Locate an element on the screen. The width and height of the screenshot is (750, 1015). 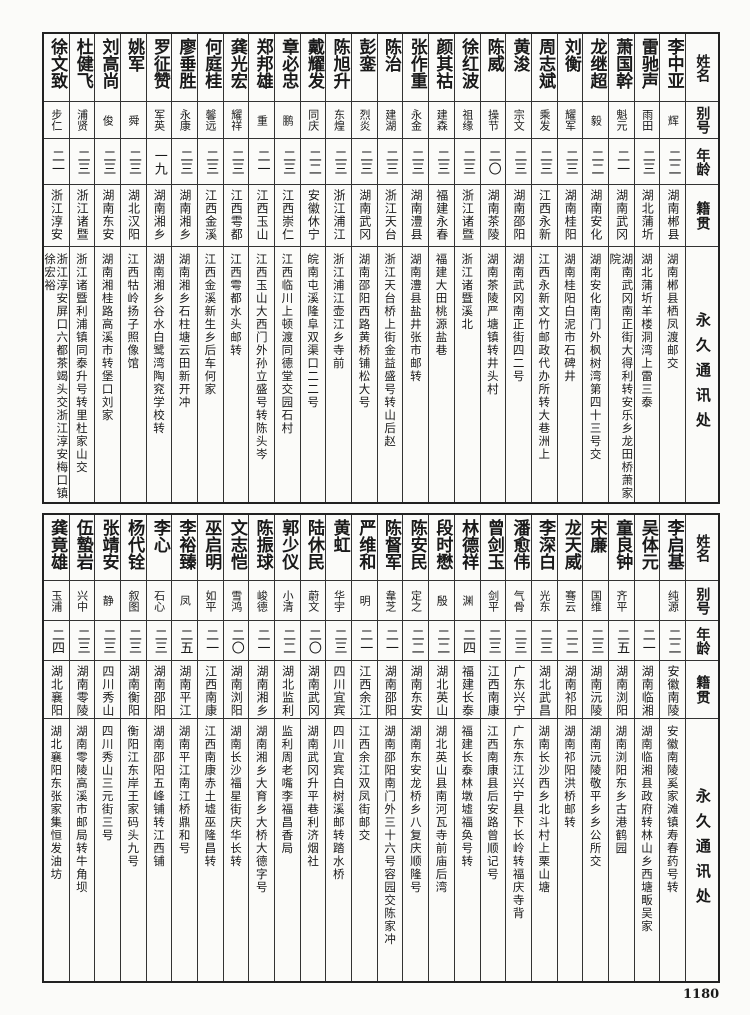
header-name: 姓名 is located at coordinates (702, 67).